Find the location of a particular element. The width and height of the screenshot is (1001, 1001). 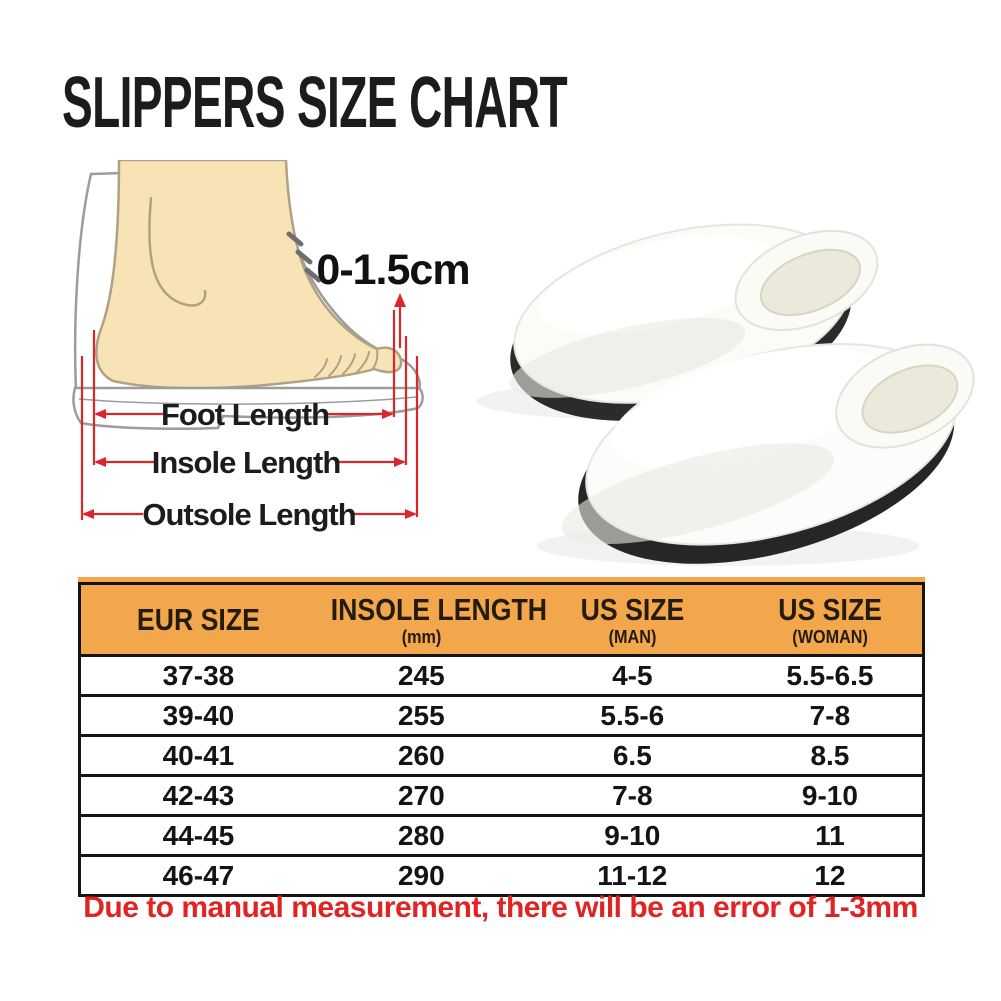

cell-us-size-man: 9-10 is located at coordinates (632, 835).